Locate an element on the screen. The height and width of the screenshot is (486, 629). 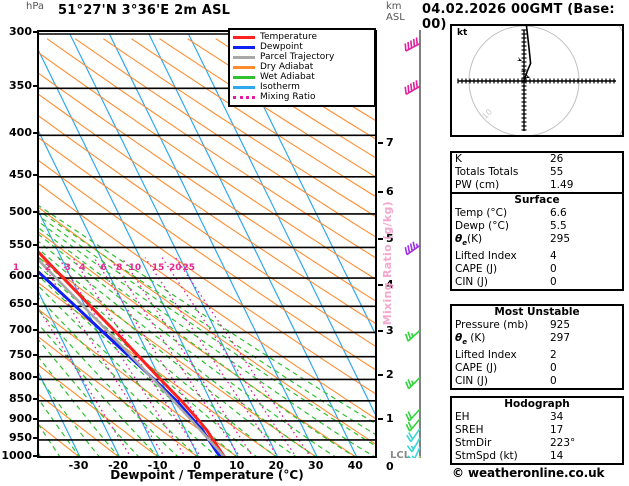
height-tick-label-zero: 0 is located at coordinates (390, 466).